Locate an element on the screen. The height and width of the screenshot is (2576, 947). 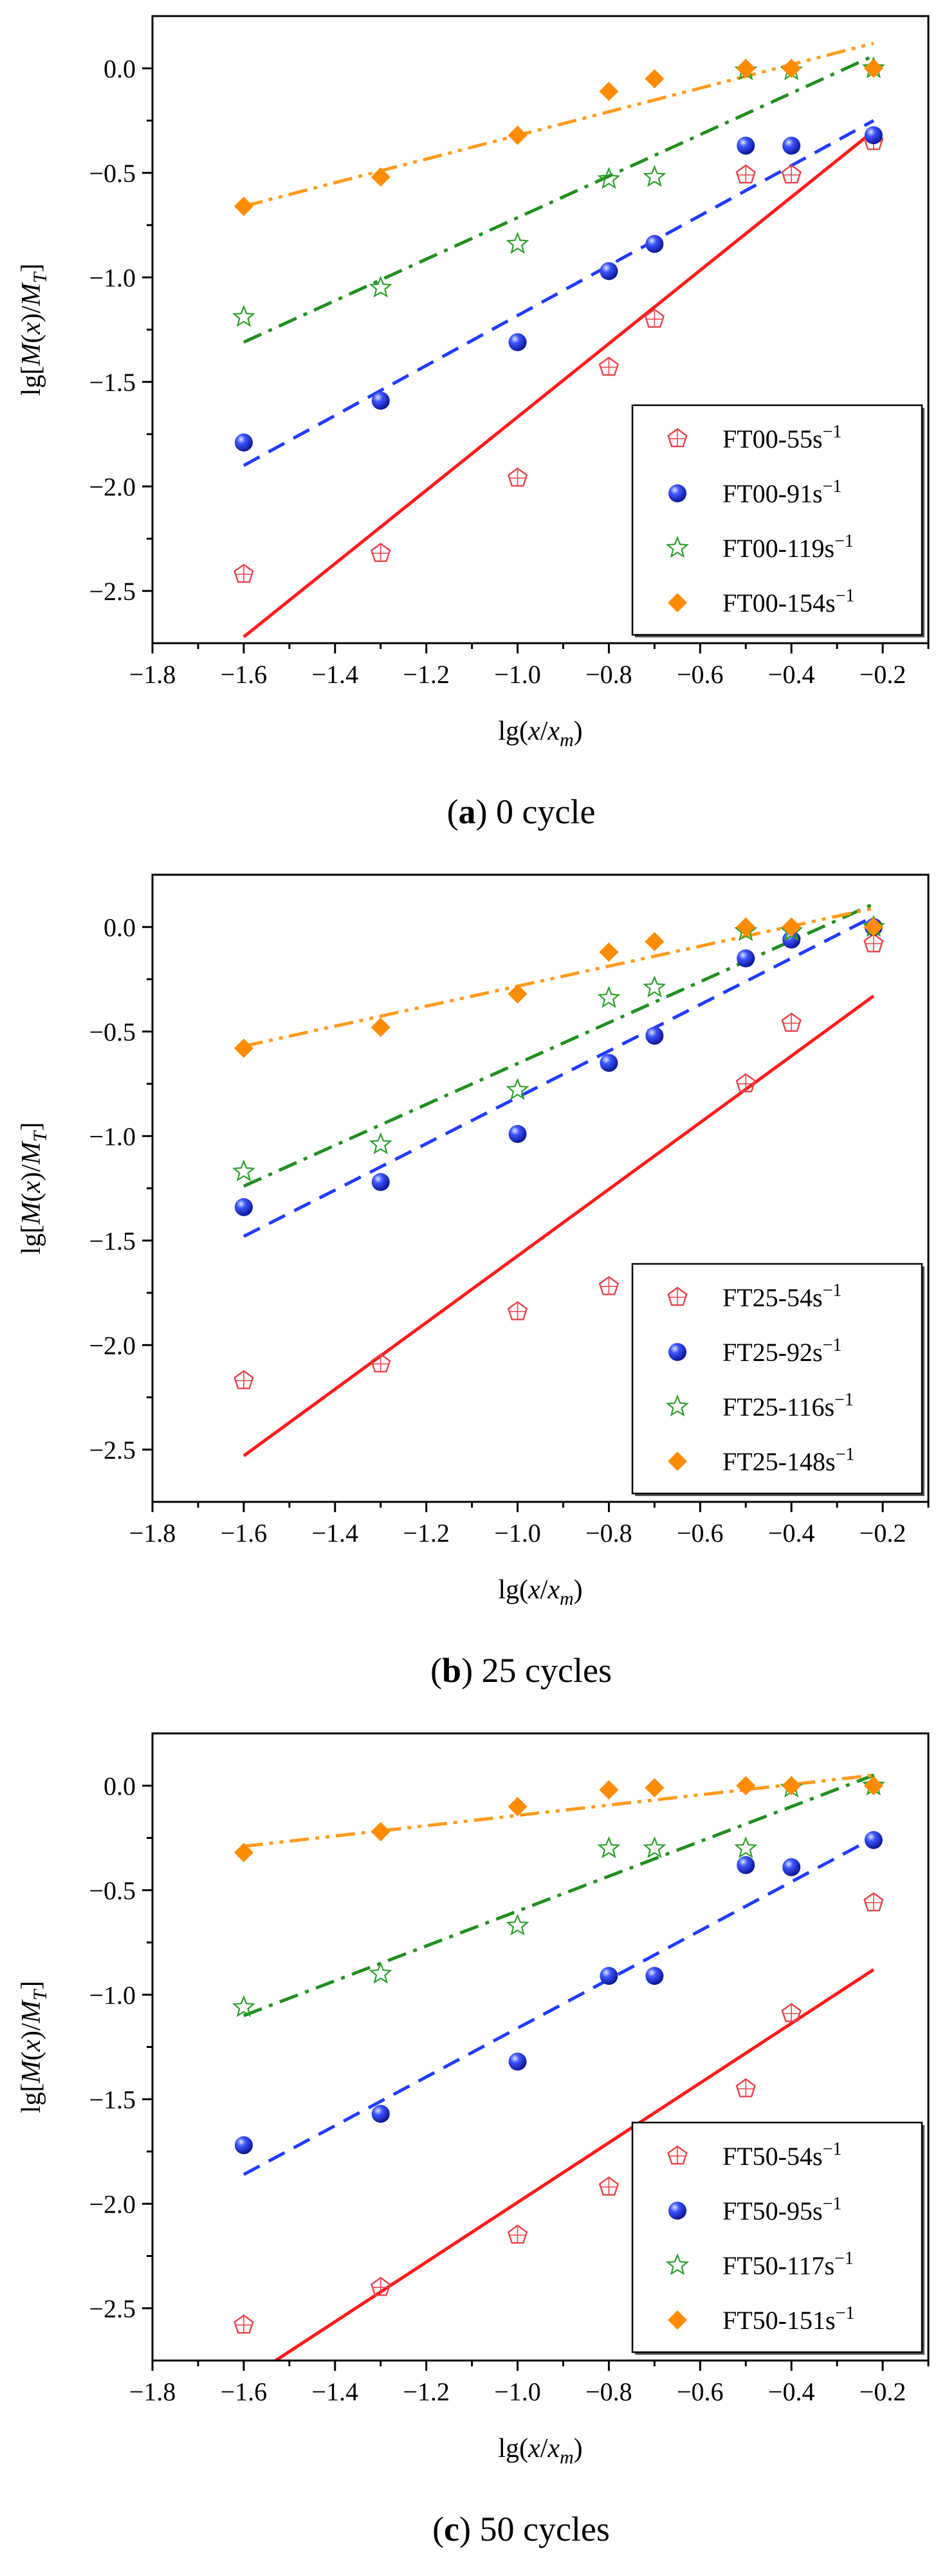
fit-line-ft00-119s is located at coordinates (558, 199).